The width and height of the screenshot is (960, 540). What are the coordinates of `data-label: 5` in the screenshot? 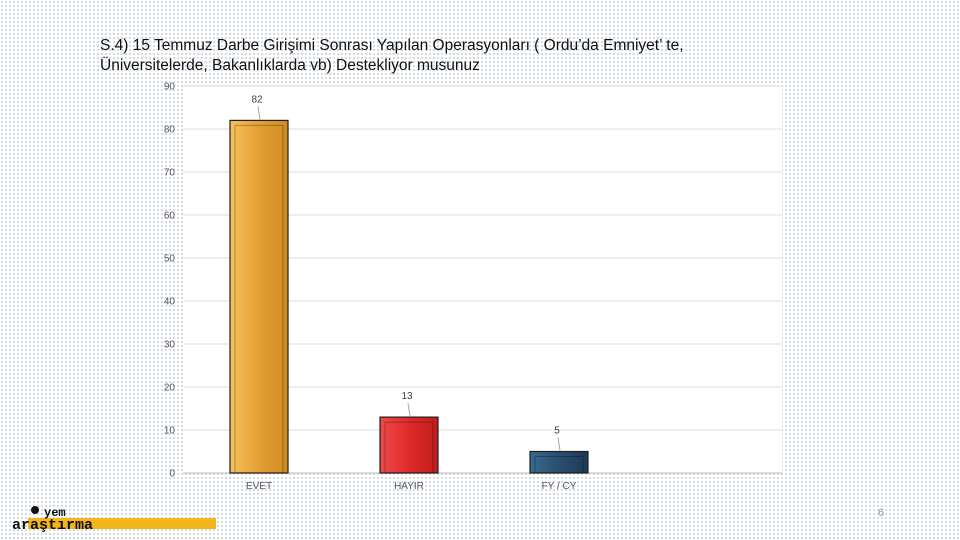 It's located at (557, 431).